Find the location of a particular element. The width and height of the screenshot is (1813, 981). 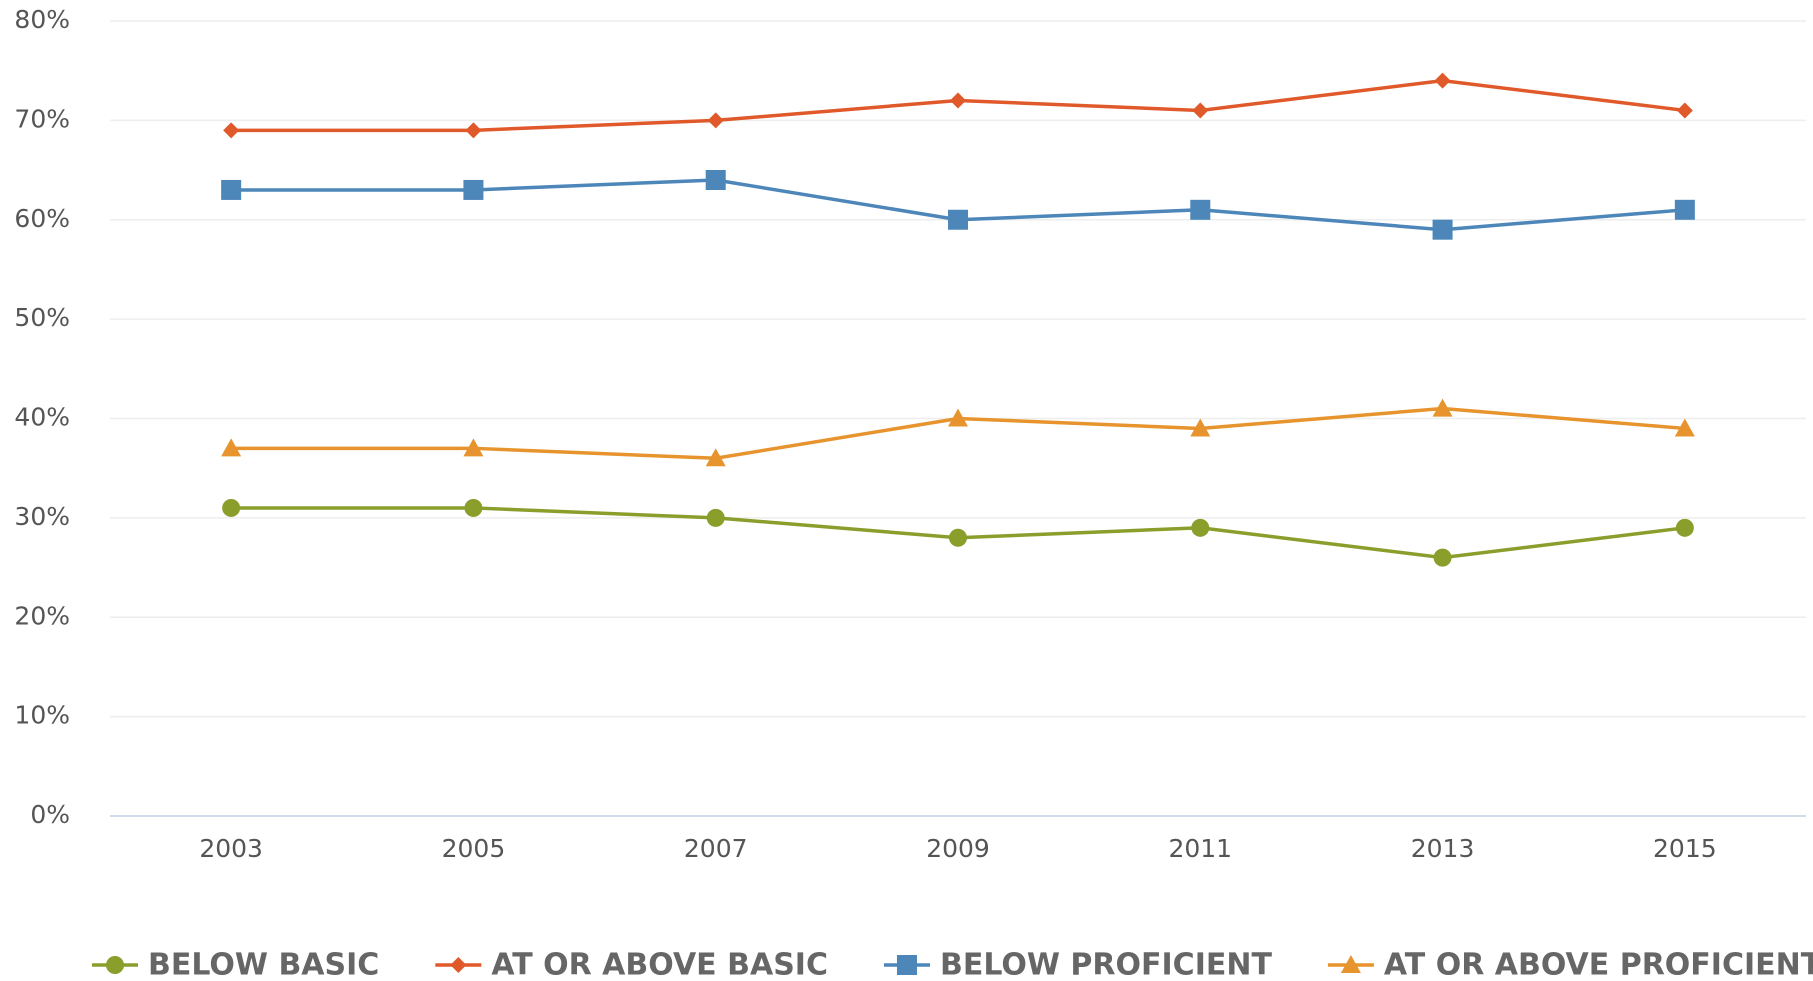

x-tick-label: 2015 is located at coordinates (1685, 848).